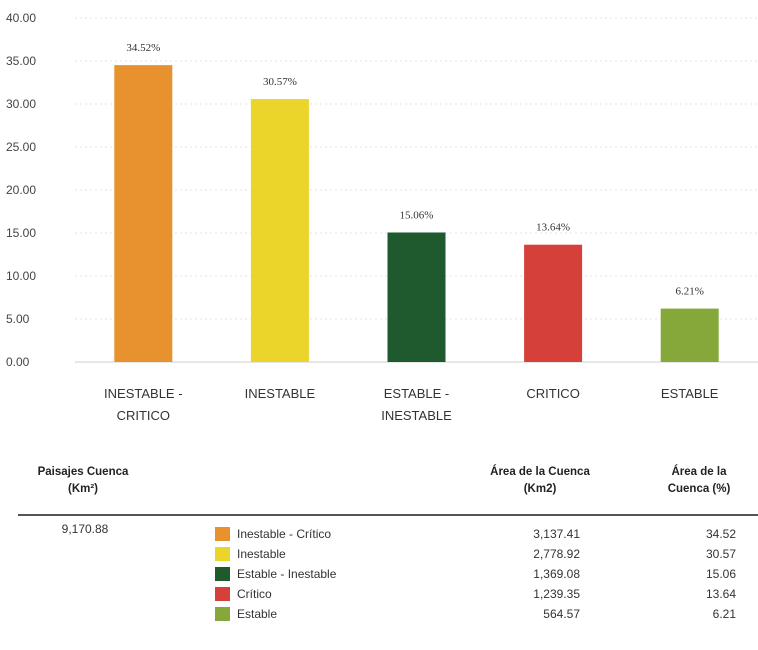 The height and width of the screenshot is (650, 758). What do you see at coordinates (284, 534) in the screenshot?
I see `row-name: Inestable - Crítico` at bounding box center [284, 534].